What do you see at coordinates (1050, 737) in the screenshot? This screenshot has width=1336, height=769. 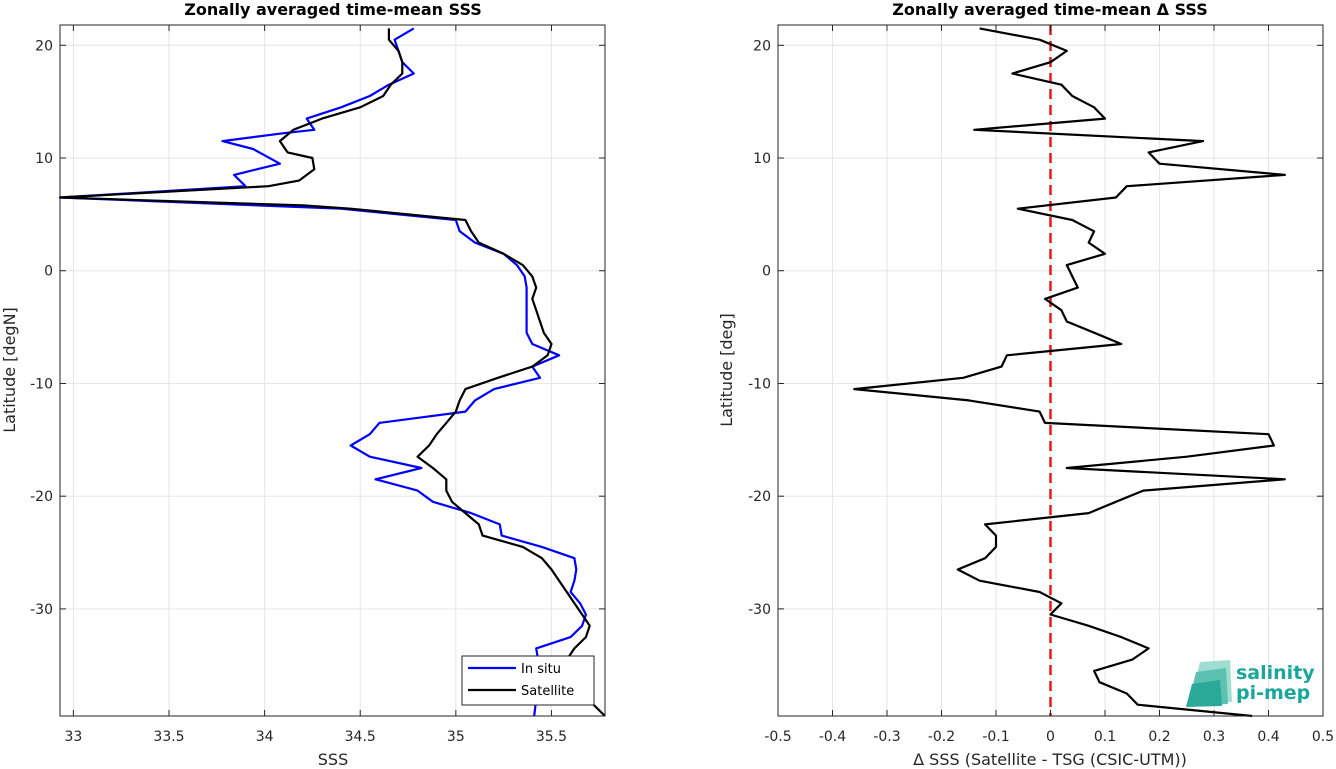 I see `x-tick-label: 0` at bounding box center [1050, 737].